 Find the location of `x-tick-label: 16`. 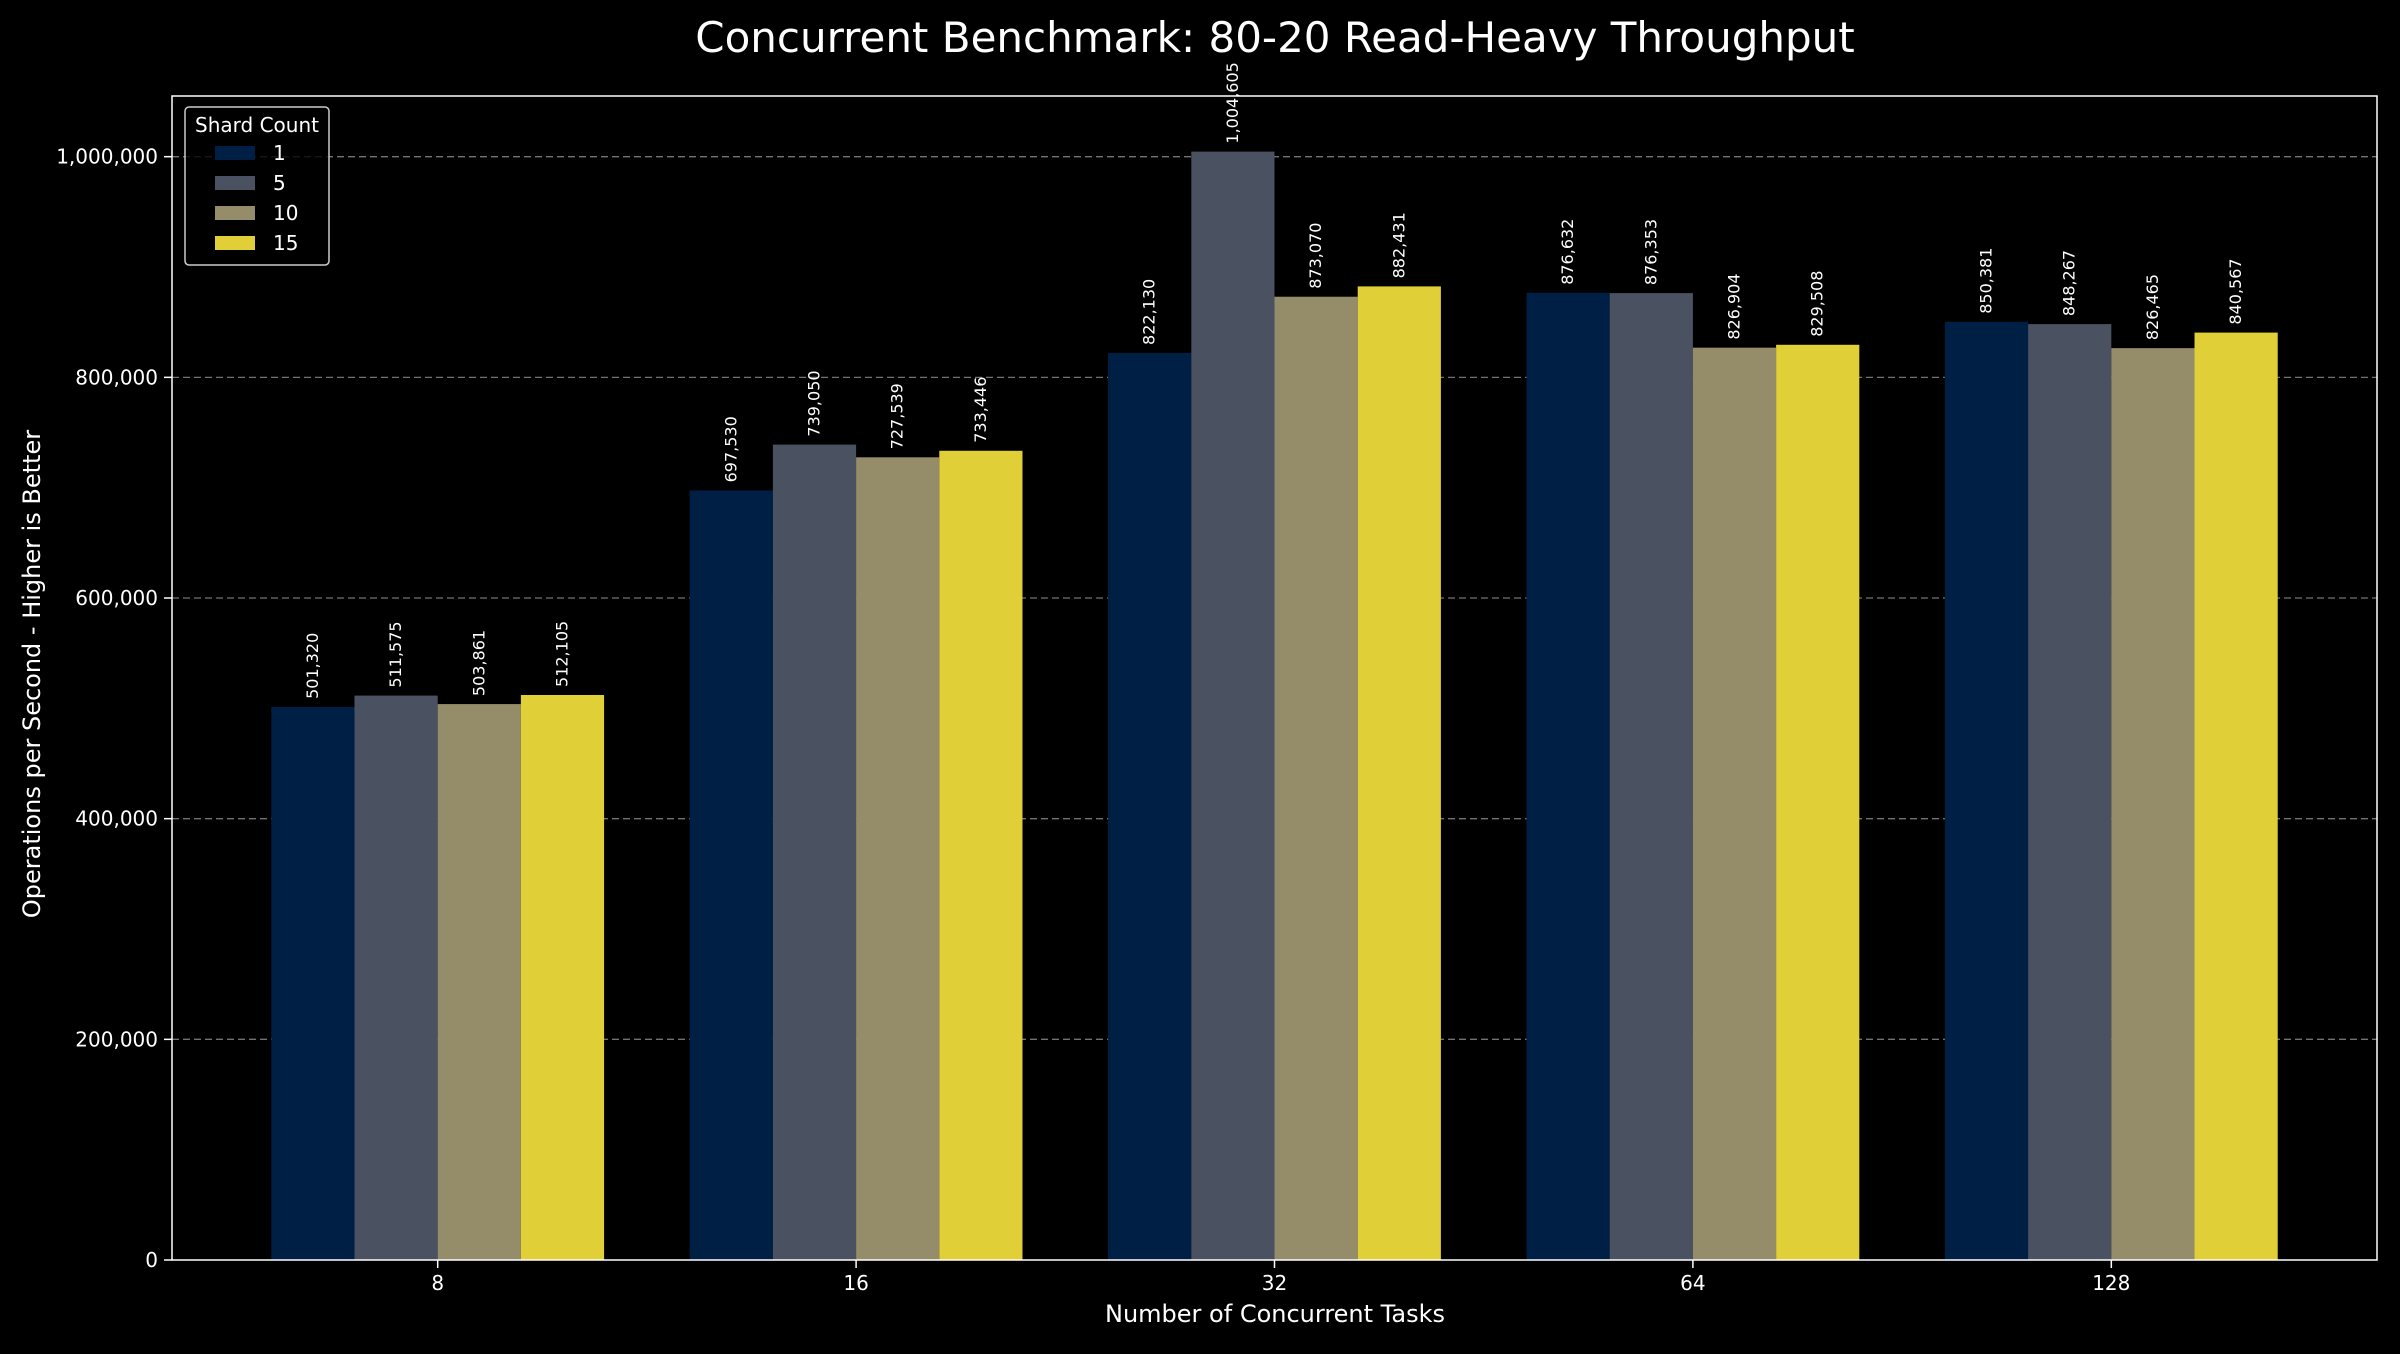

x-tick-label: 16 is located at coordinates (855, 1283).